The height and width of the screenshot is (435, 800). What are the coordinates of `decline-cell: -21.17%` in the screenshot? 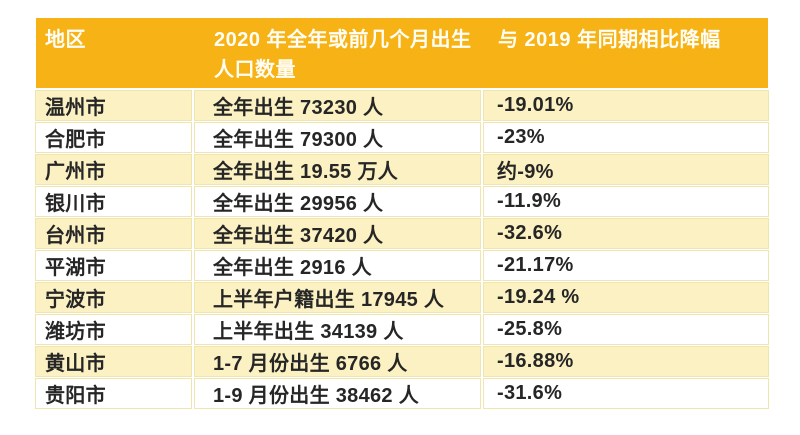 It's located at (626, 265).